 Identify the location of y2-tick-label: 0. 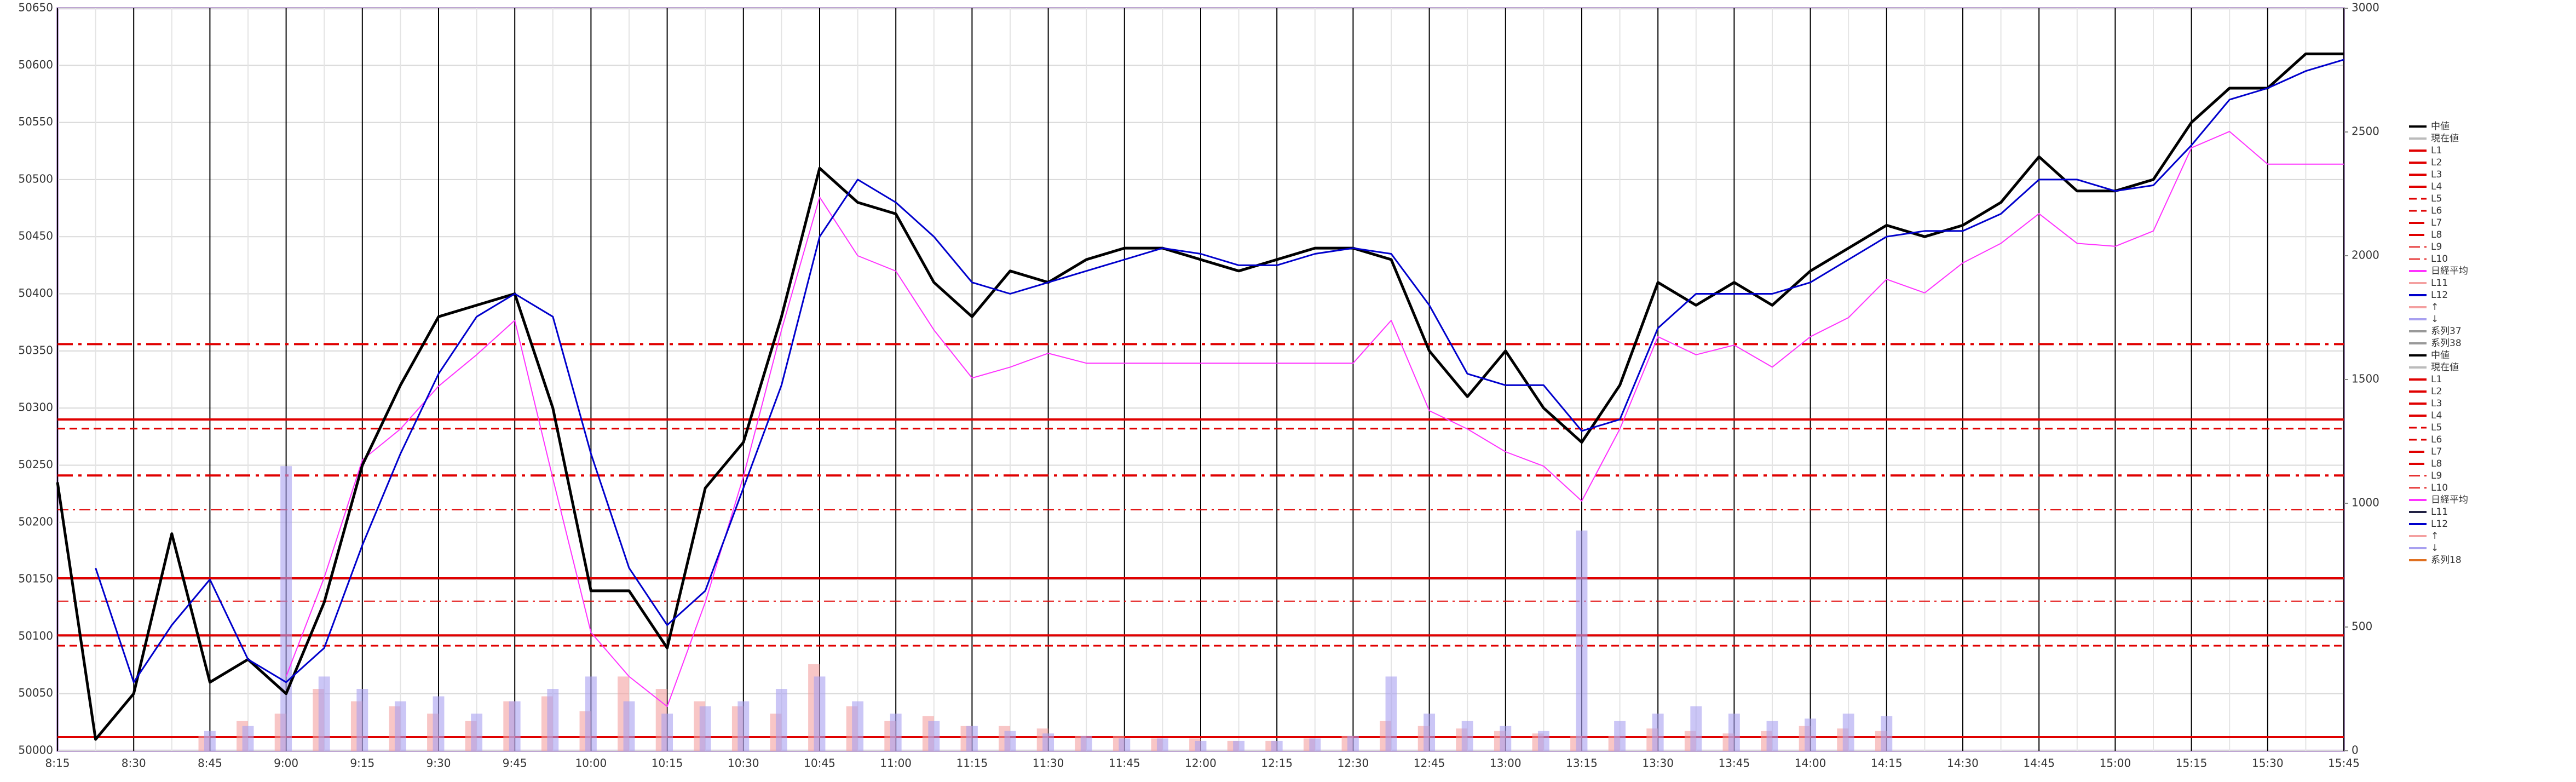
(2355, 751).